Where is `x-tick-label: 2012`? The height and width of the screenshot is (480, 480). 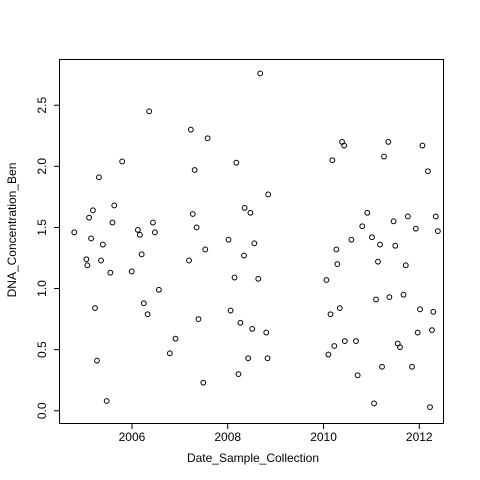
x-tick-label: 2012 is located at coordinates (419, 437).